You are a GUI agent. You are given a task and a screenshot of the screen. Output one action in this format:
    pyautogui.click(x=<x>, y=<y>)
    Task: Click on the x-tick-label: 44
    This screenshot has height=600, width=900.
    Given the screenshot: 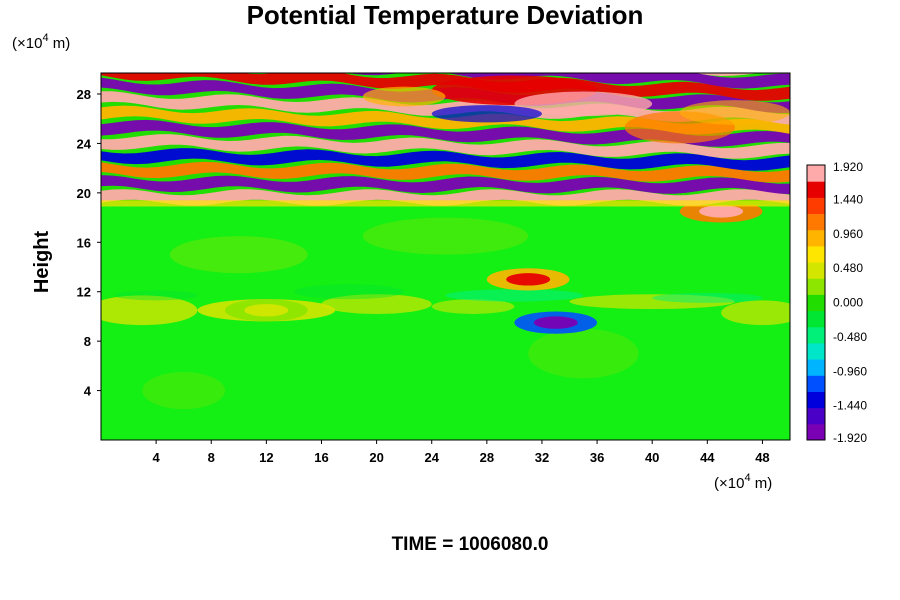 What is the action you would take?
    pyautogui.click(x=707, y=457)
    